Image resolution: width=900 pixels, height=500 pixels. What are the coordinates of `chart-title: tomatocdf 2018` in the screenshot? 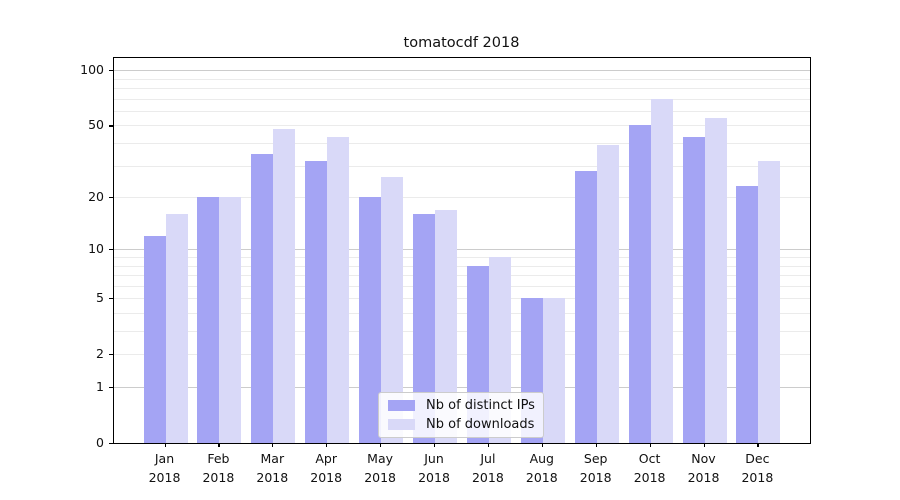 It's located at (461, 43).